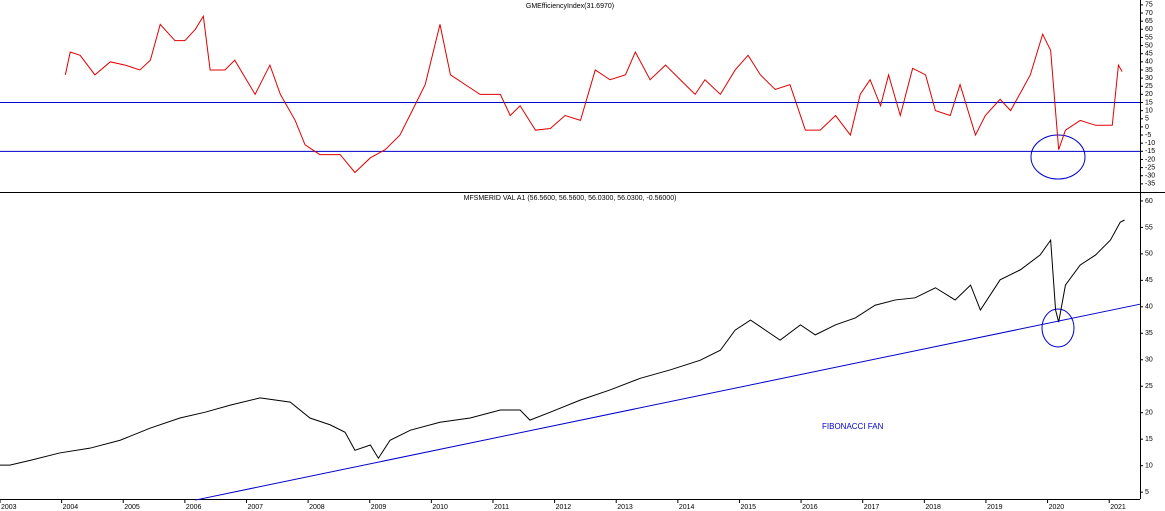  Describe the element at coordinates (1148, 135) in the screenshot. I see `y-tick-label: -5` at that location.